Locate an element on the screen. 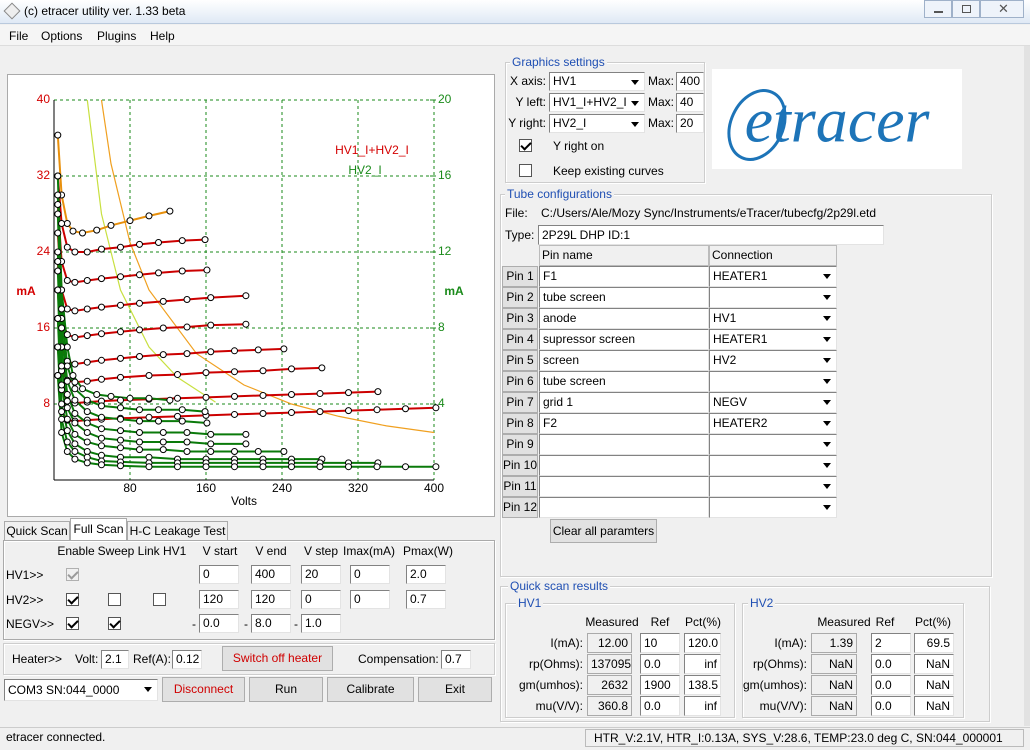  pin-name-field: grid 1 is located at coordinates (624, 402).